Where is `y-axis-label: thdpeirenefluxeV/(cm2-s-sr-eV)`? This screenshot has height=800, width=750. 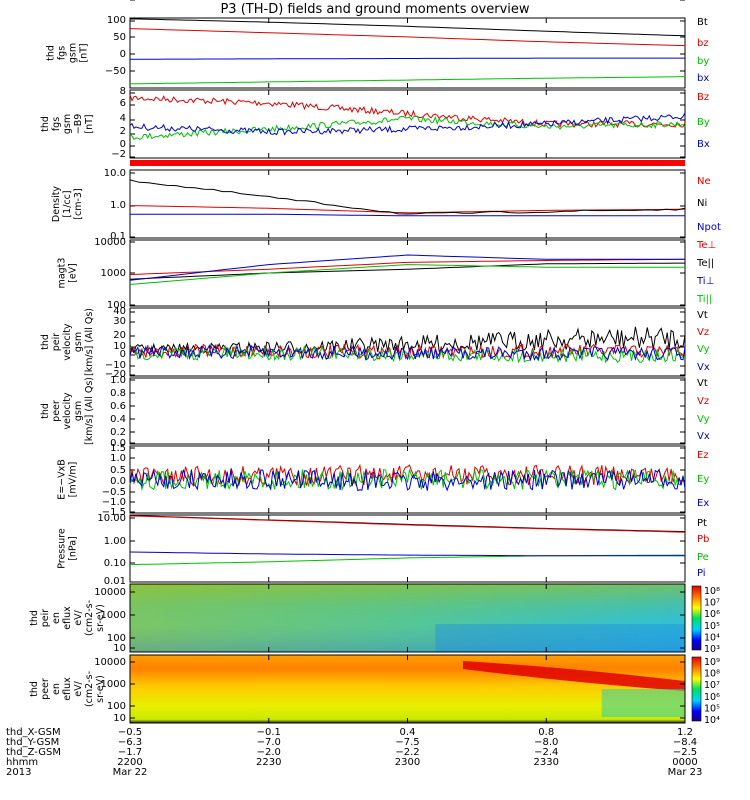
y-axis-label: thdpeirenefluxeV/(cm2-s-sr-eV) is located at coordinates (67, 618).